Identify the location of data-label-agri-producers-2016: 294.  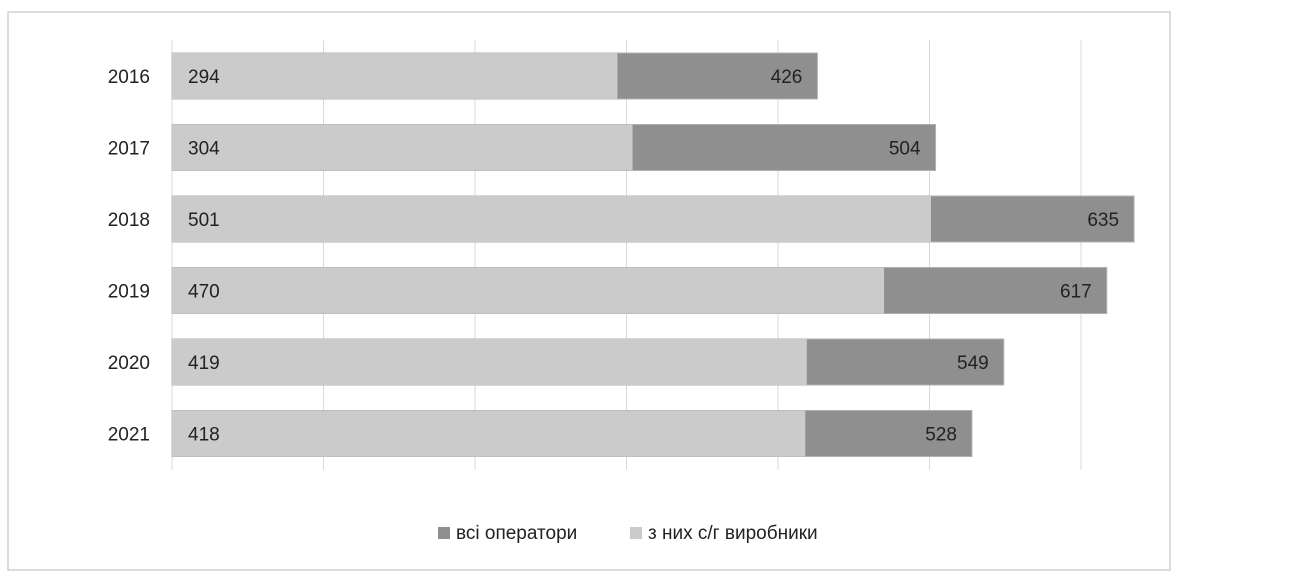
(204, 77).